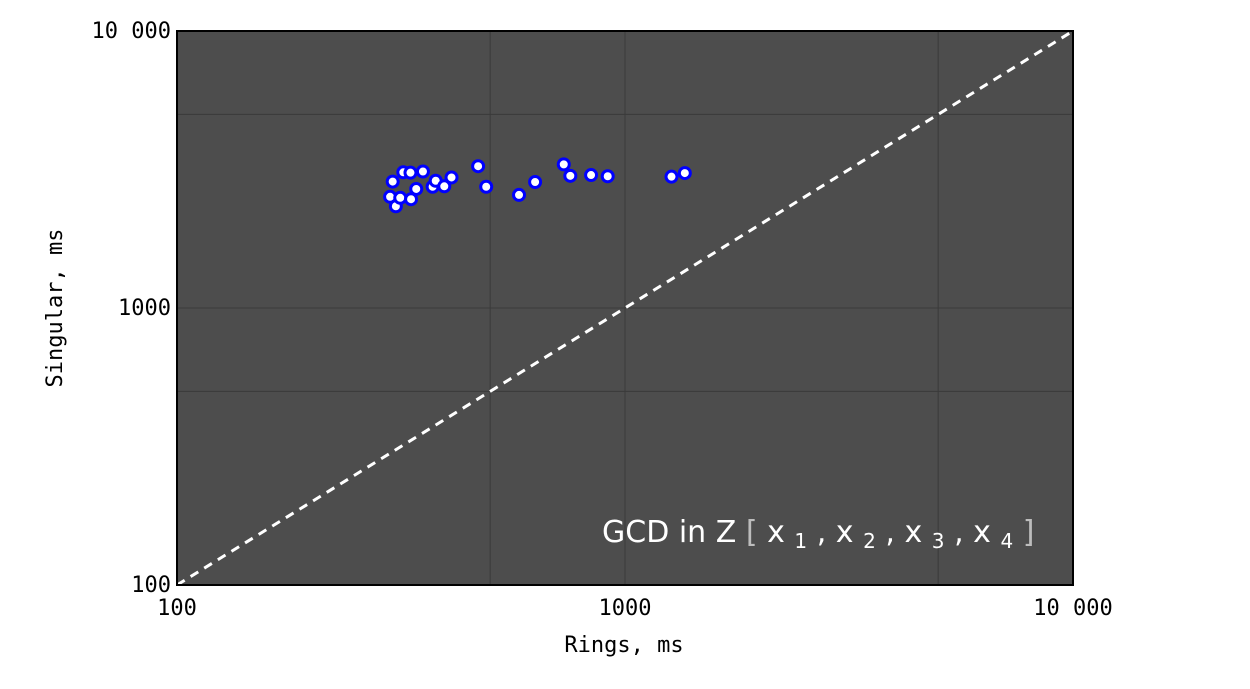 This screenshot has width=1250, height=689. Describe the element at coordinates (1072, 608) in the screenshot. I see `x-tick-label: 10 000` at that location.